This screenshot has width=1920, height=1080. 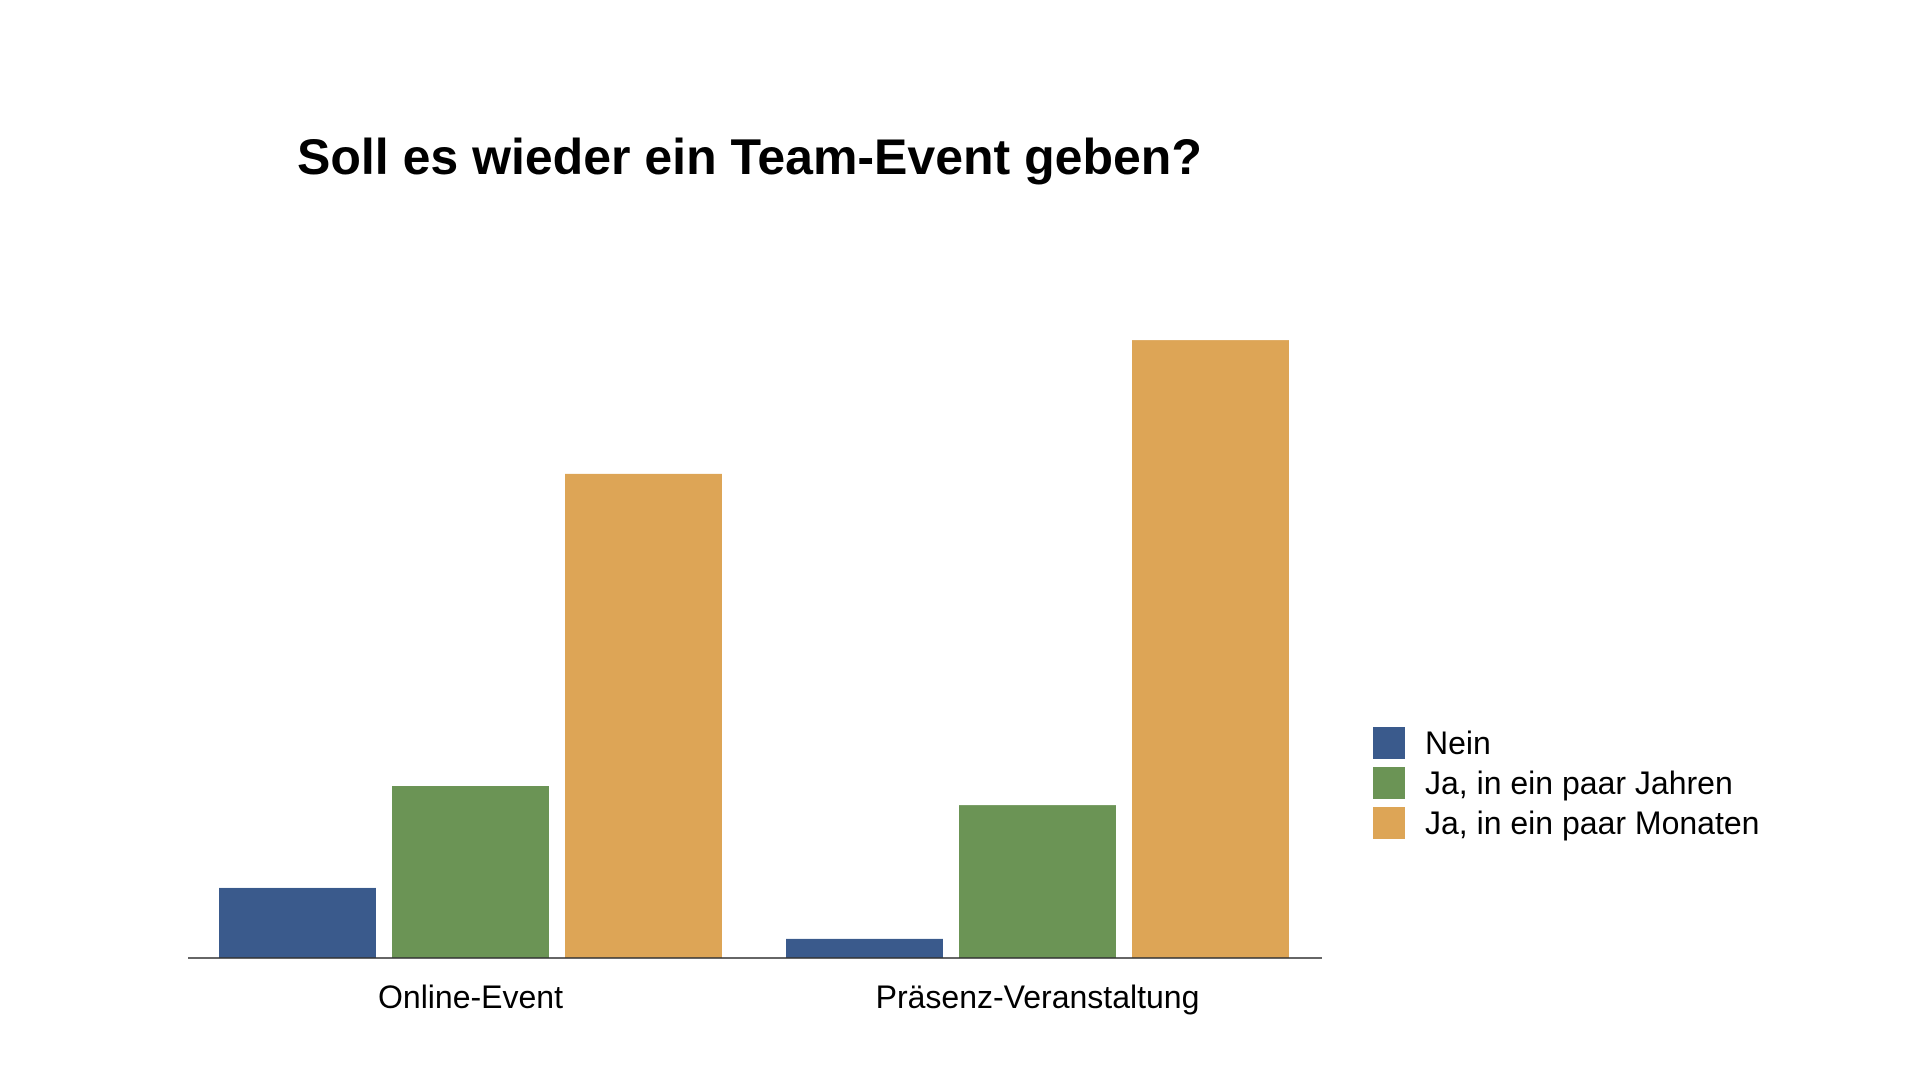 What do you see at coordinates (1579, 782) in the screenshot?
I see `legend-label: Ja, in ein paar Jahren` at bounding box center [1579, 782].